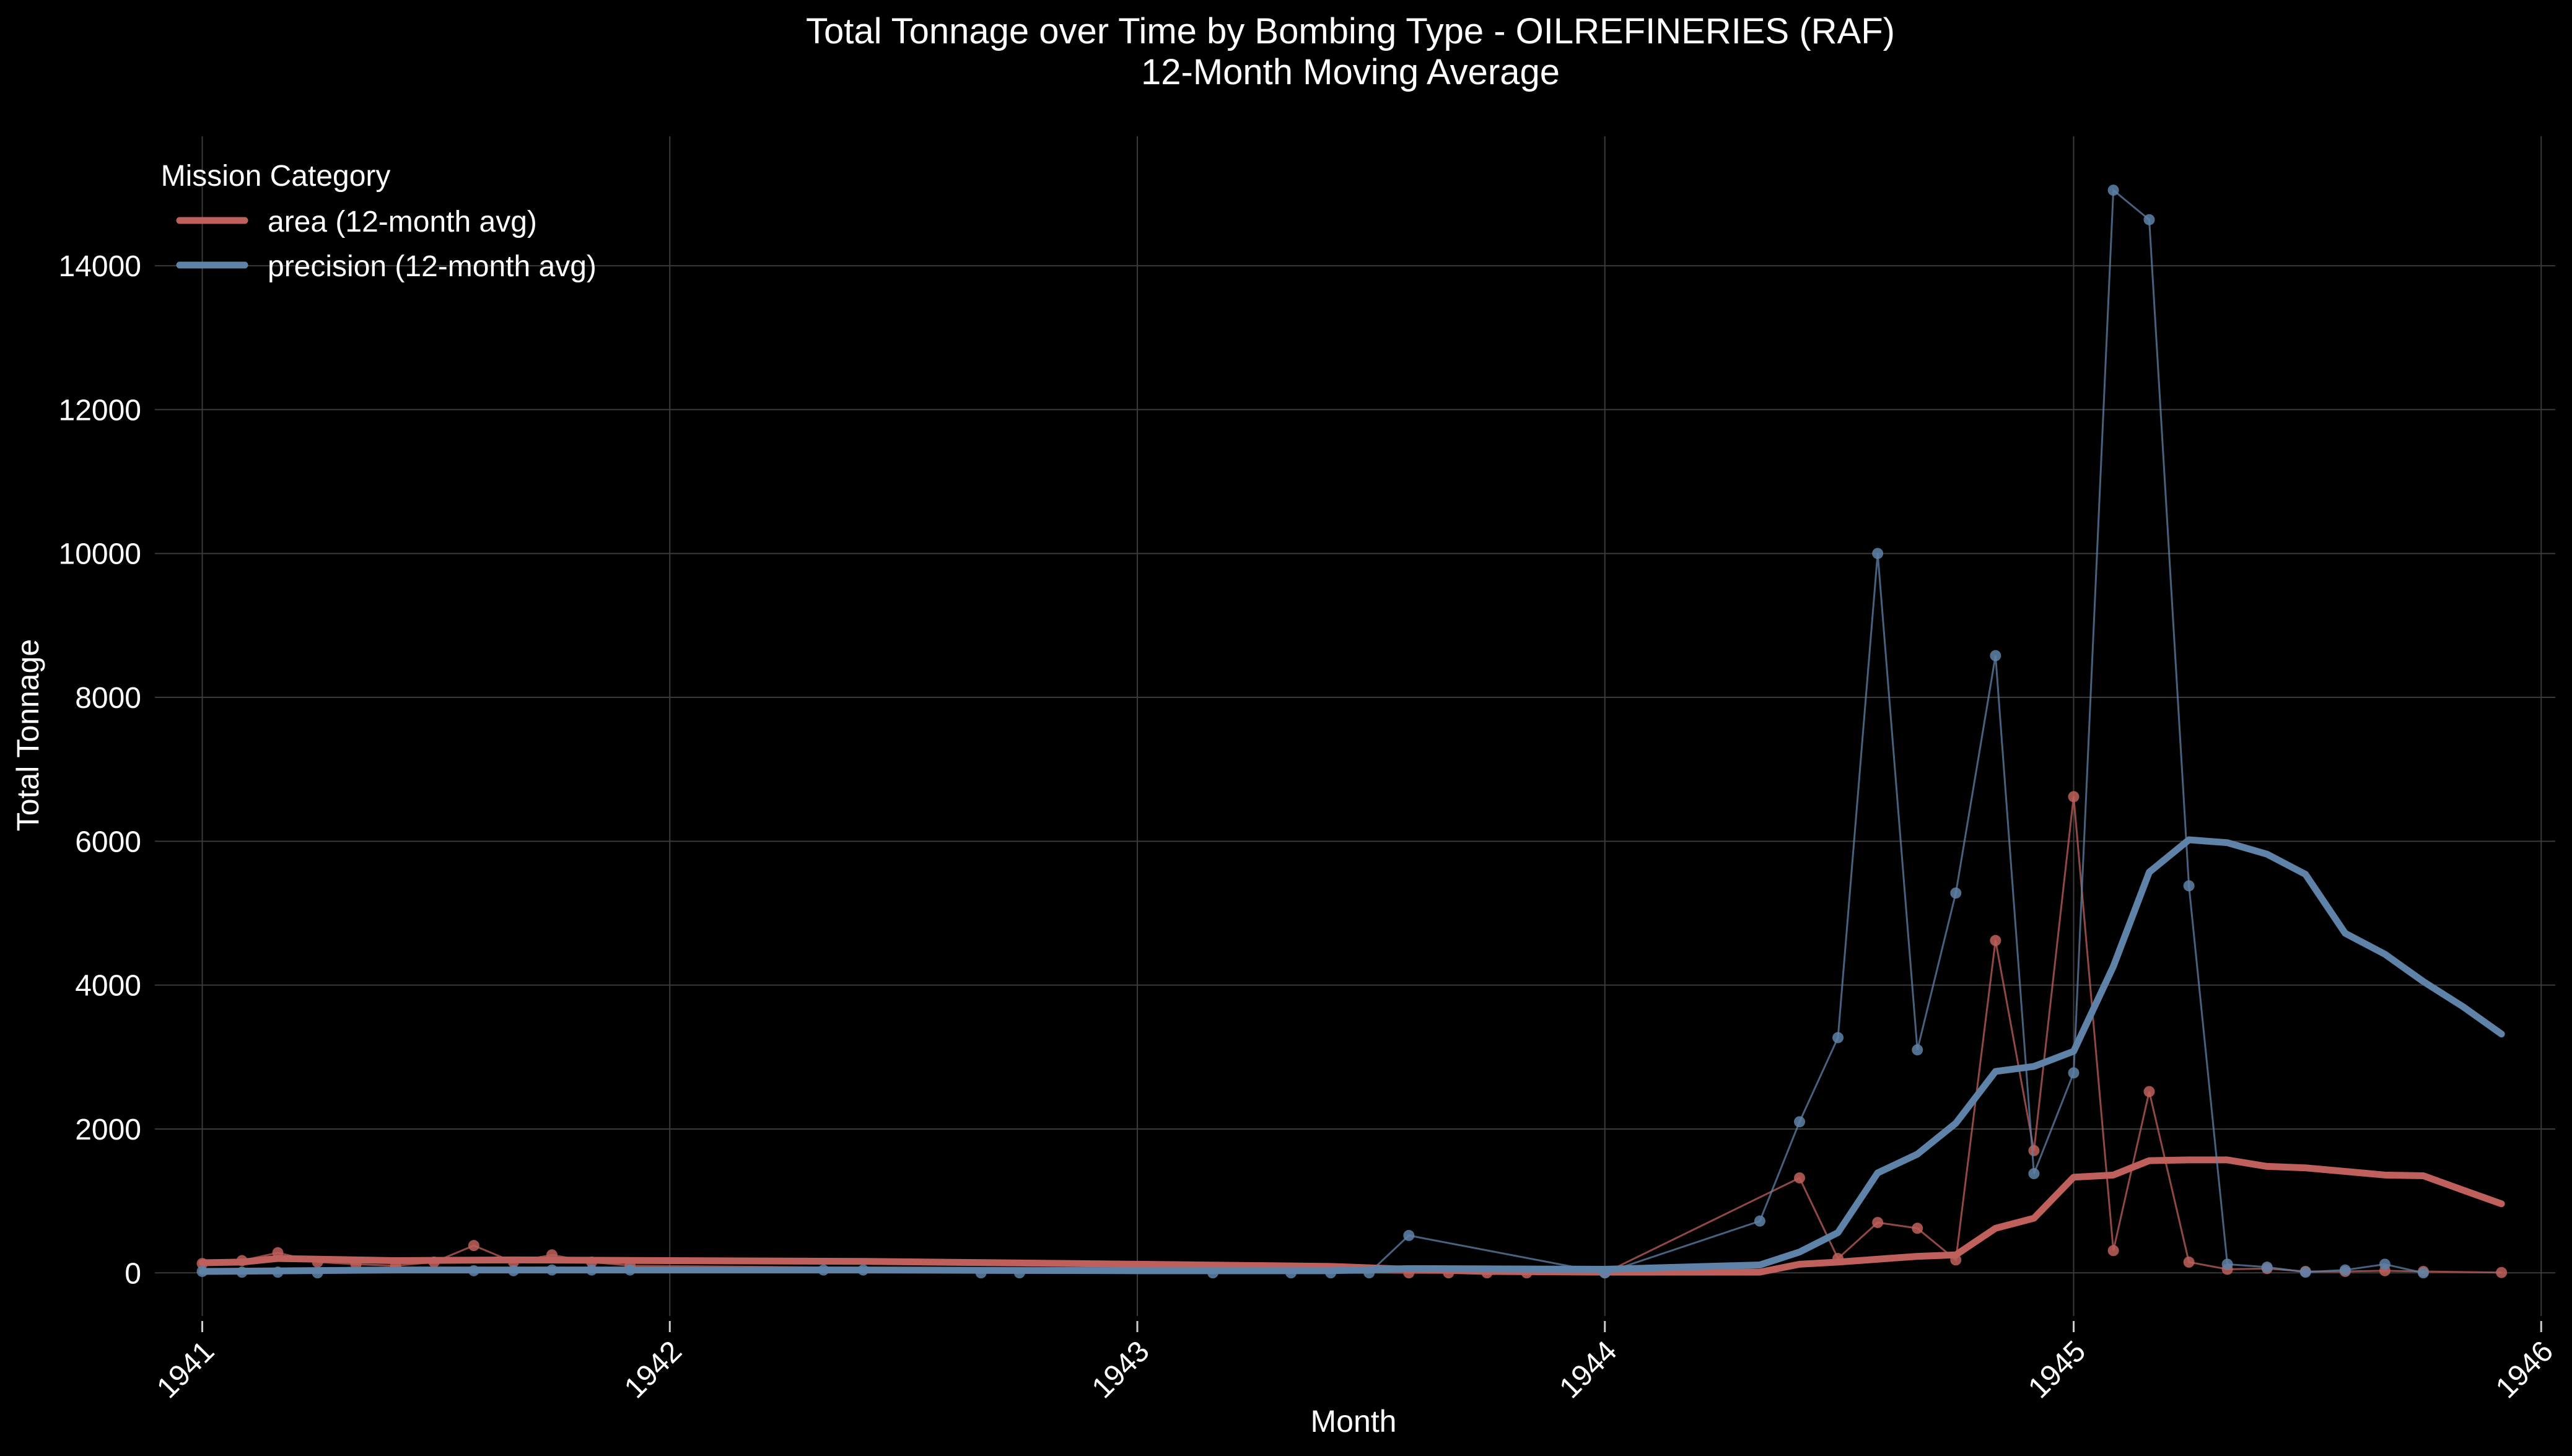 The height and width of the screenshot is (1456, 2572). I want to click on y-axis: 0 2000 4000 6000 8000 10000 12000 14000, so click(100, 770).